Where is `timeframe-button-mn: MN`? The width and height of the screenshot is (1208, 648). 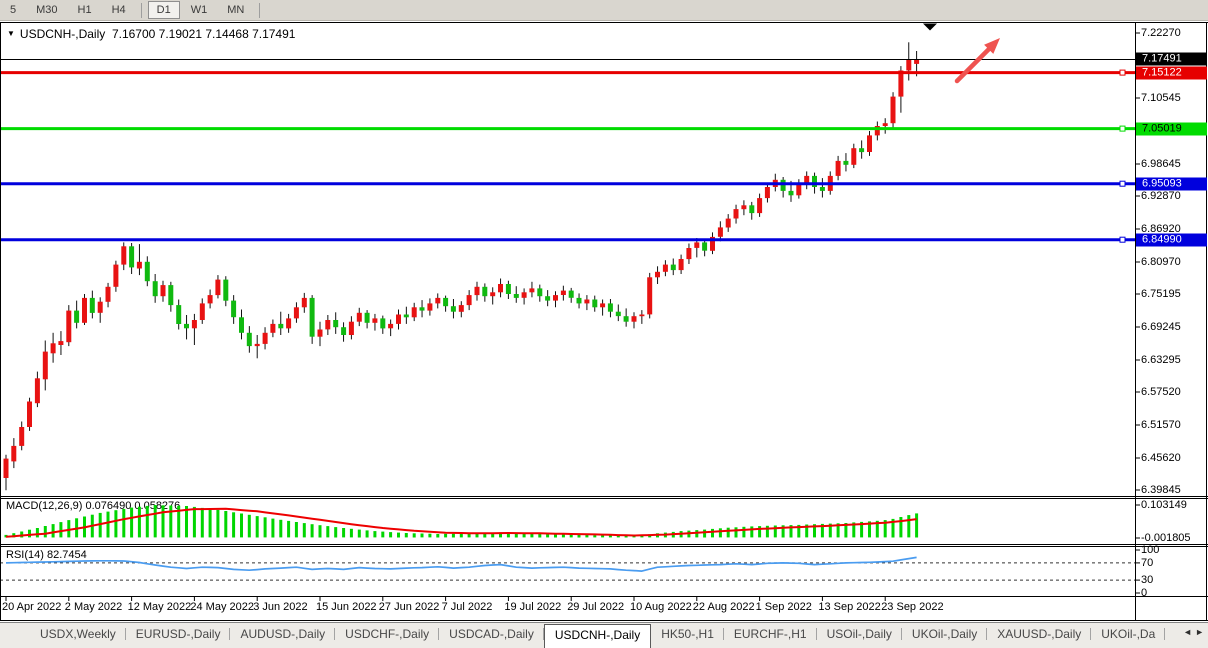
timeframe-button-mn: MN is located at coordinates (236, 10).